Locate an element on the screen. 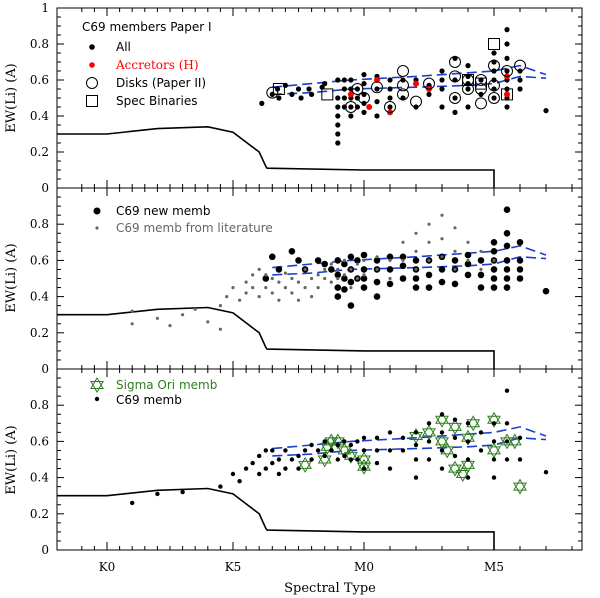 This screenshot has height=598, width=600. star-icon is located at coordinates (97, 385).